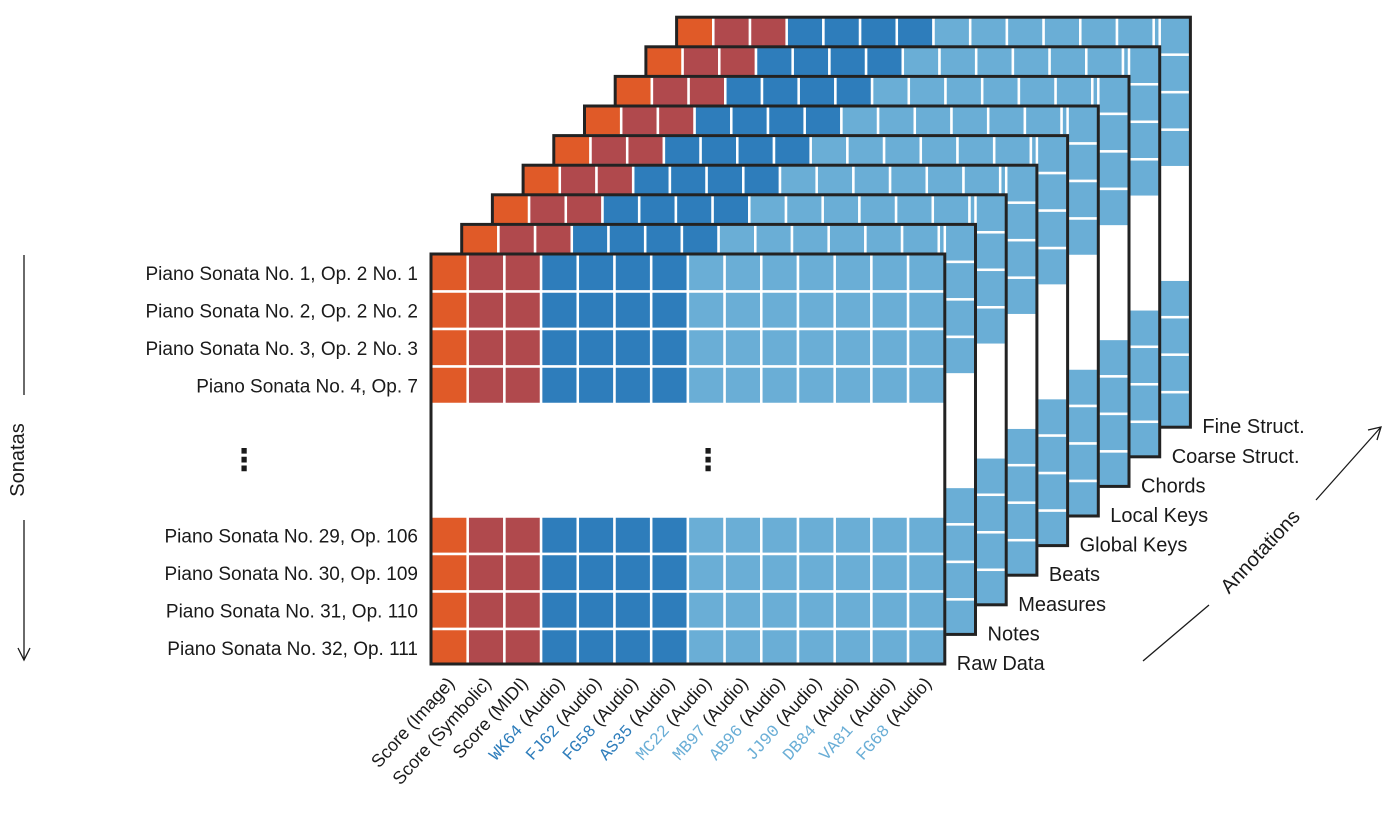 The image size is (1386, 829). Describe the element at coordinates (1001, 664) in the screenshot. I see `annotation-layer-label: Raw Data` at that location.